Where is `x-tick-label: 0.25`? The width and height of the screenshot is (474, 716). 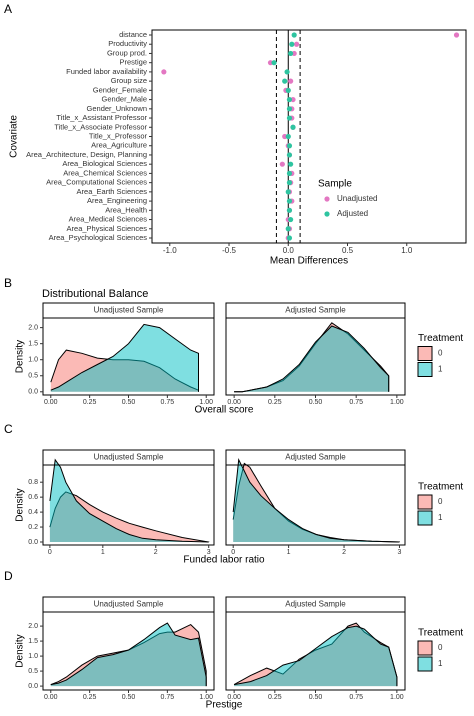
x-tick-label: 0.25 is located at coordinates (90, 697).